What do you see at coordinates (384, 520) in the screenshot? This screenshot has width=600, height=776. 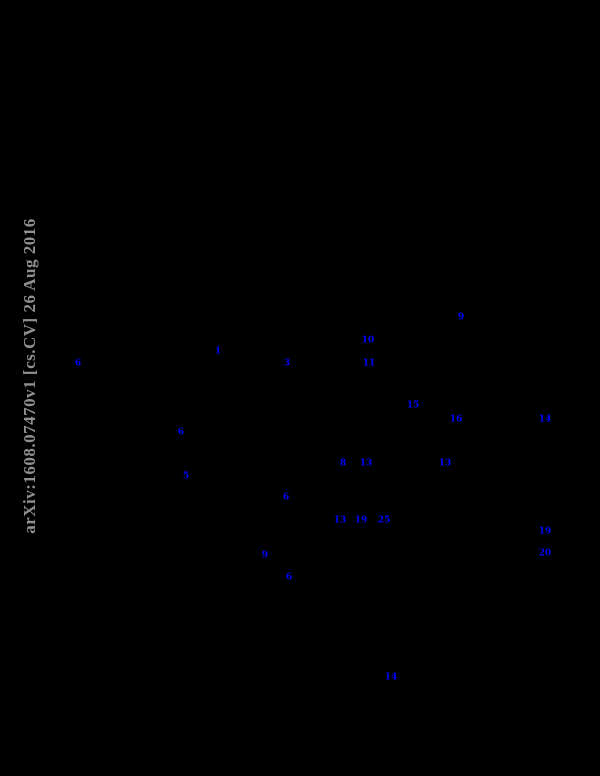 I see `citation-link: 25` at bounding box center [384, 520].